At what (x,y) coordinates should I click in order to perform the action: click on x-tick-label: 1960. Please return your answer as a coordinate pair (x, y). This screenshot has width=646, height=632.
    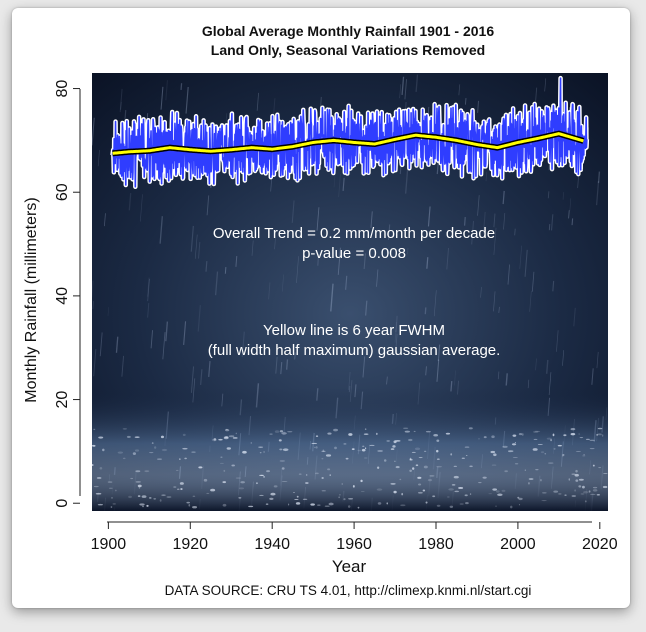
    Looking at the image, I should click on (354, 544).